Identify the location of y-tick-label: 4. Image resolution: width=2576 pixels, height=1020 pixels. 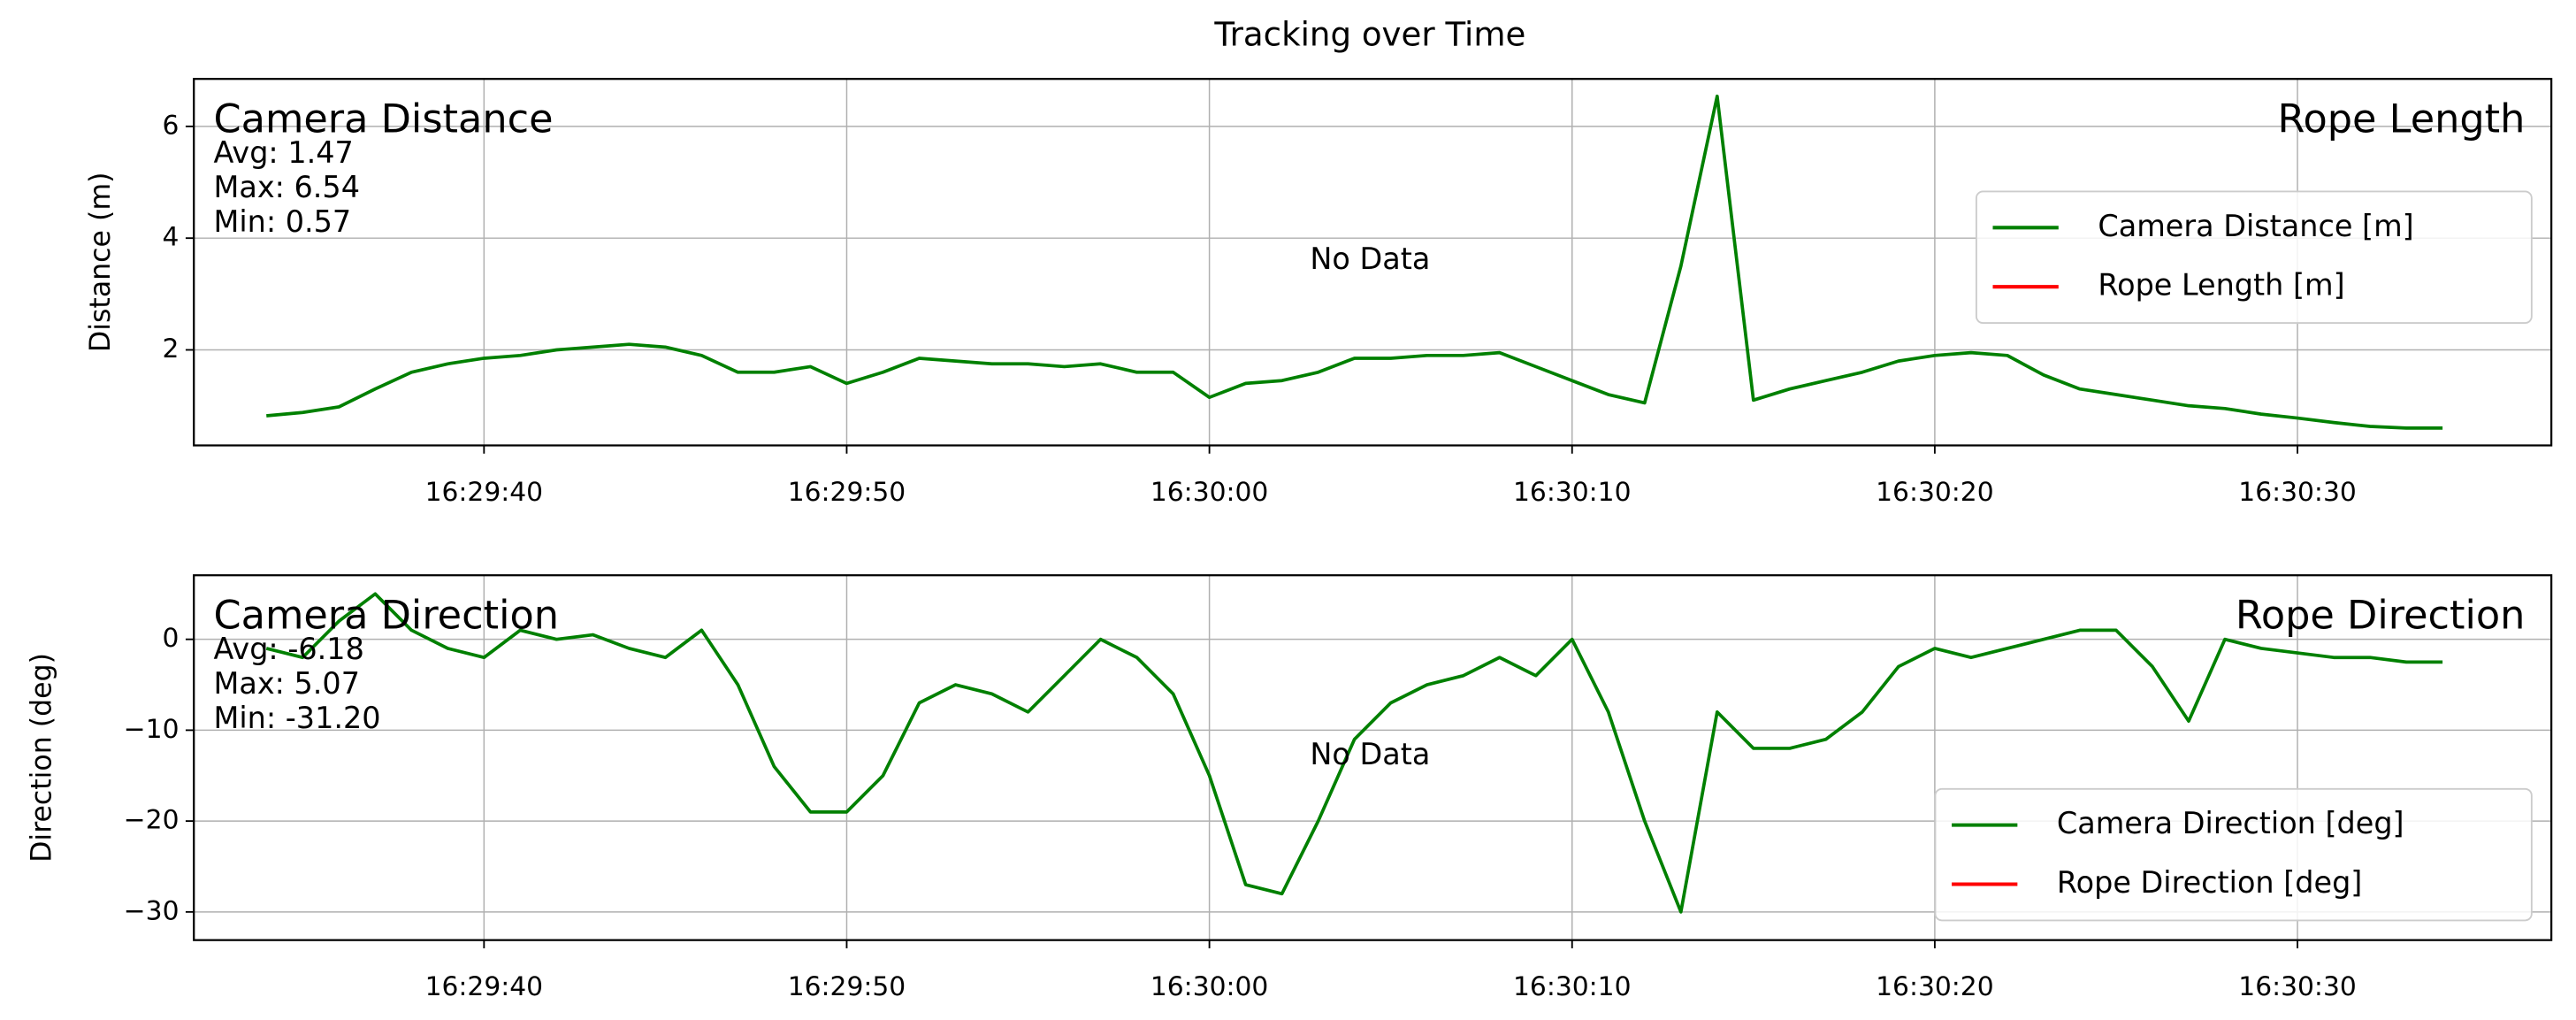
(172, 237).